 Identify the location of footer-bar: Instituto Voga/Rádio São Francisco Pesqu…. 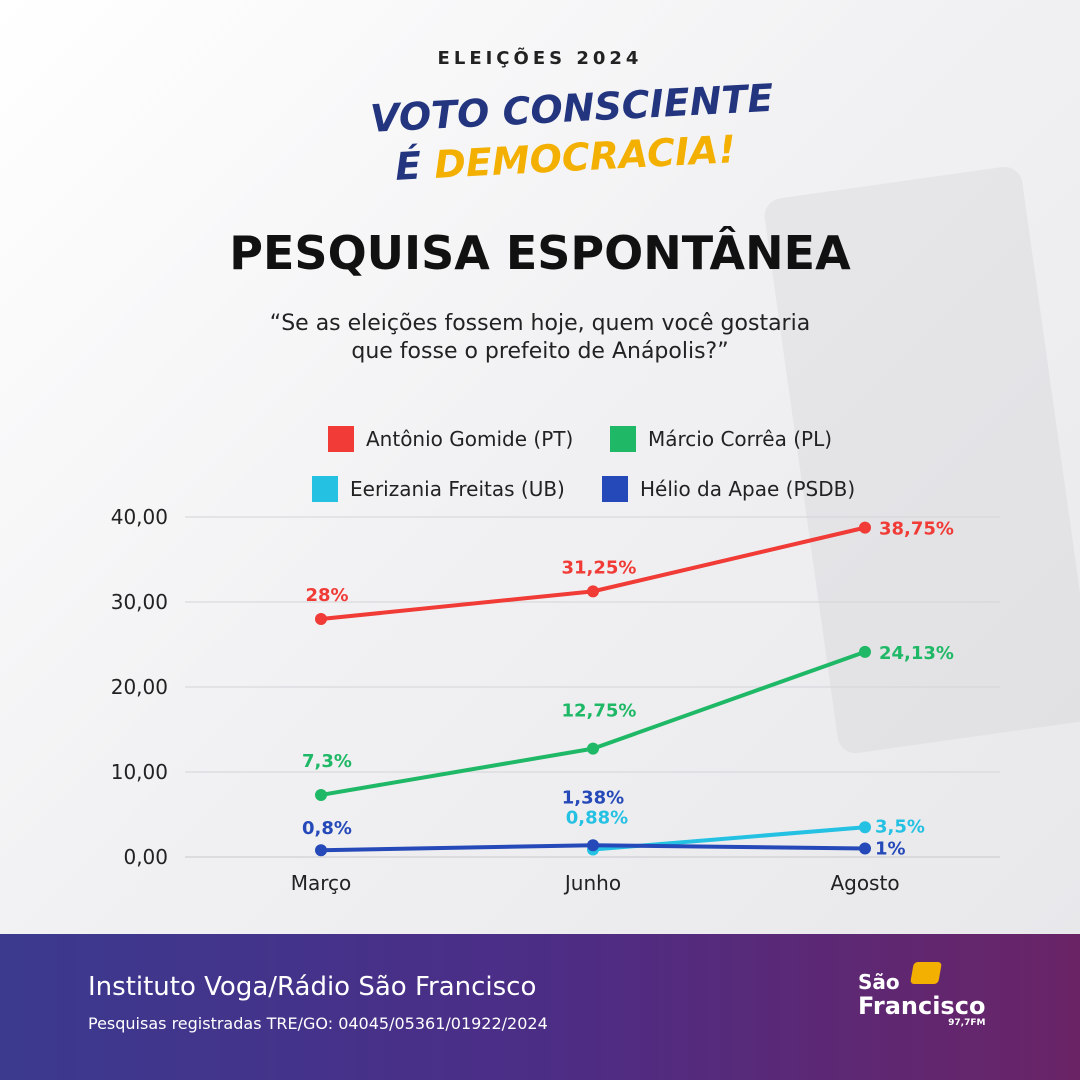
(540, 1007).